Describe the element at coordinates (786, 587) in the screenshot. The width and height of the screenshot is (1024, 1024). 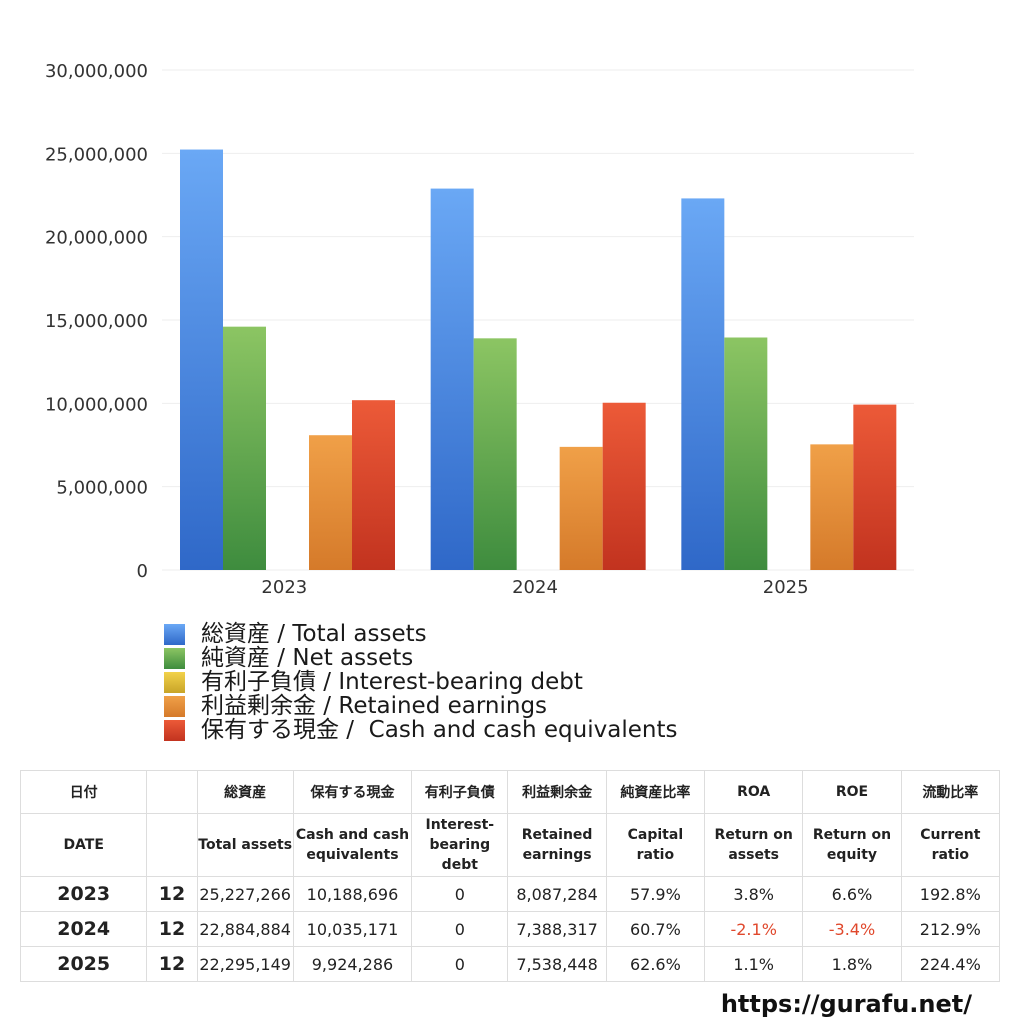
I see `x-tick-label-2025: 2025` at that location.